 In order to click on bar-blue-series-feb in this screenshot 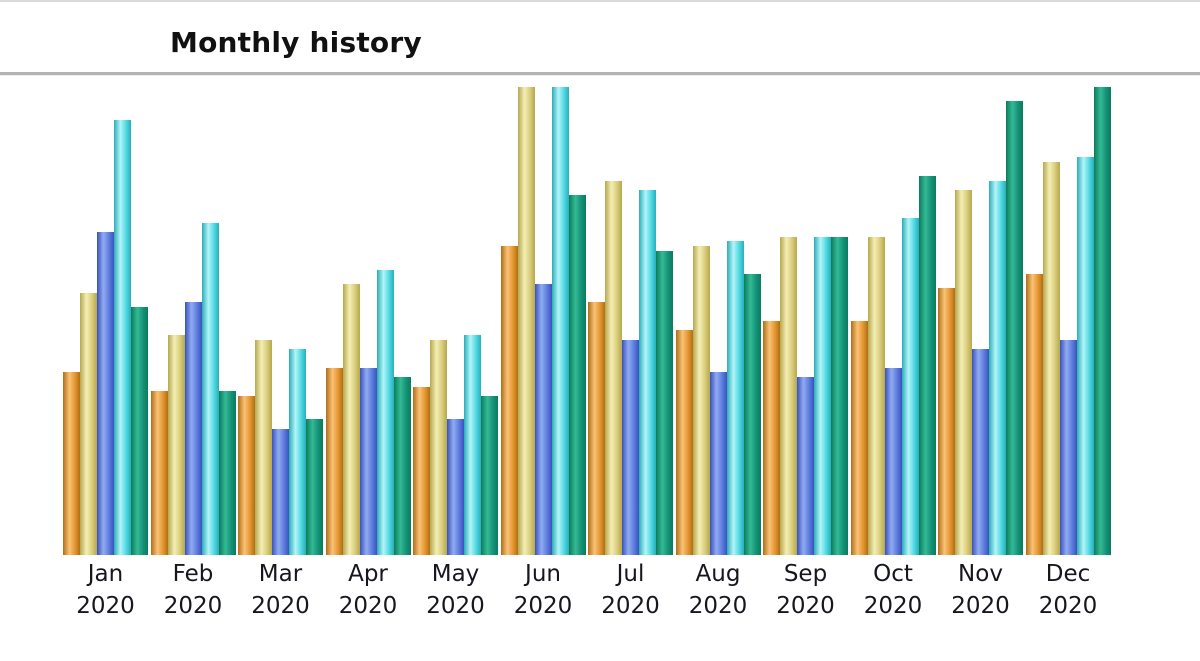, I will do `click(193, 428)`.